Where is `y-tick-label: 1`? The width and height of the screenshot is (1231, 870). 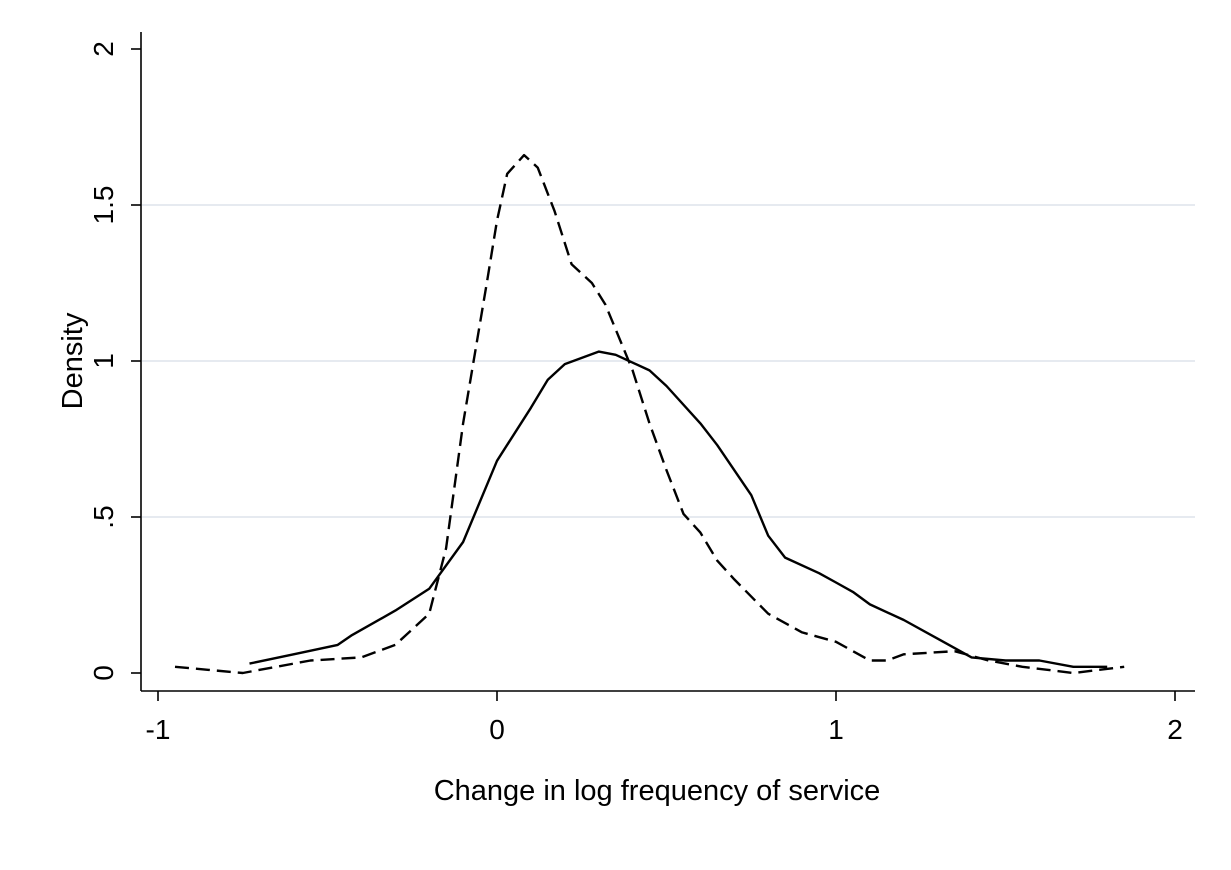
y-tick-label: 1 is located at coordinates (103, 361).